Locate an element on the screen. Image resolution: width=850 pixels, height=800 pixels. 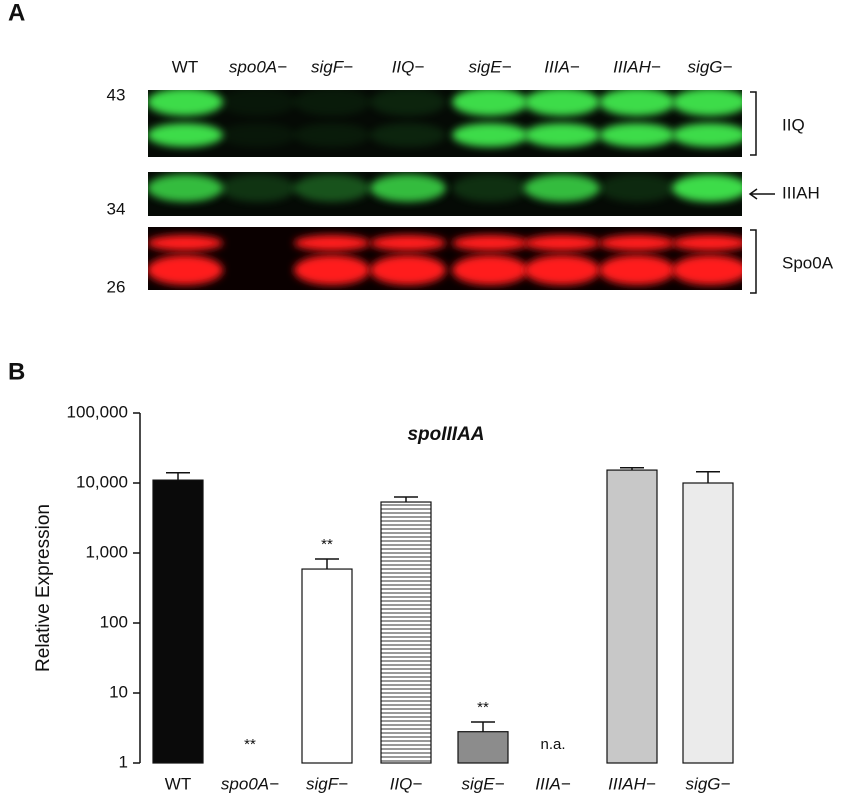
lane-label: spo0A− is located at coordinates (258, 66).